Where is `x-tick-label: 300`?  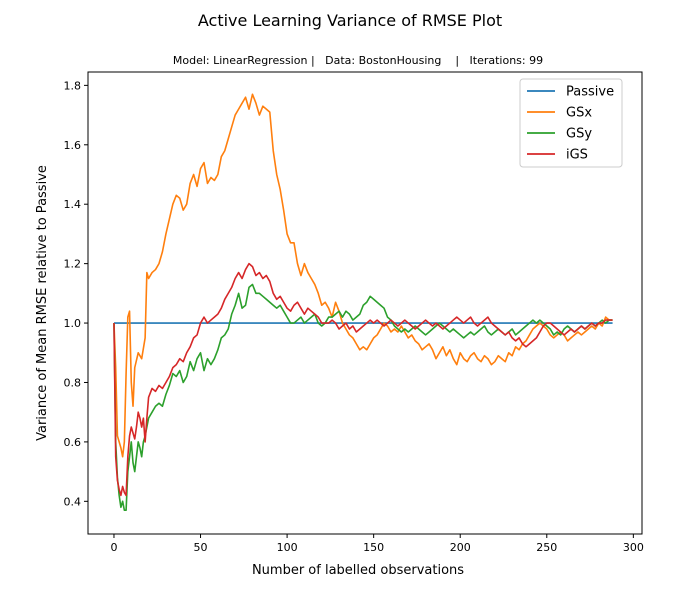 x-tick-label: 300 is located at coordinates (633, 547).